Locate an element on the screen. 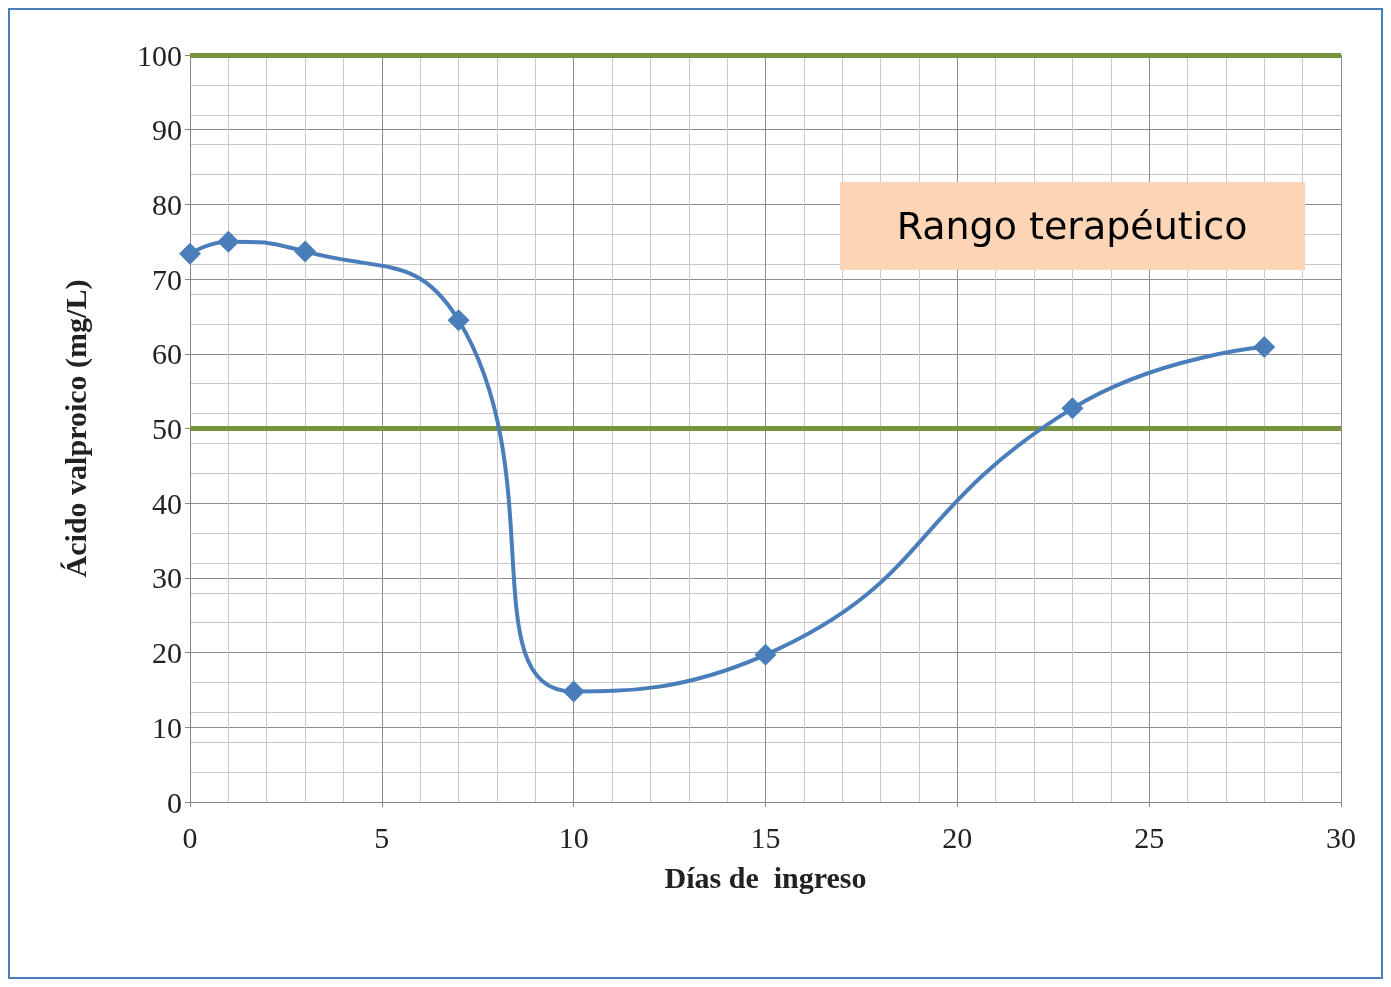 The height and width of the screenshot is (987, 1391). y-tick-label: 40 is located at coordinates (167, 503).